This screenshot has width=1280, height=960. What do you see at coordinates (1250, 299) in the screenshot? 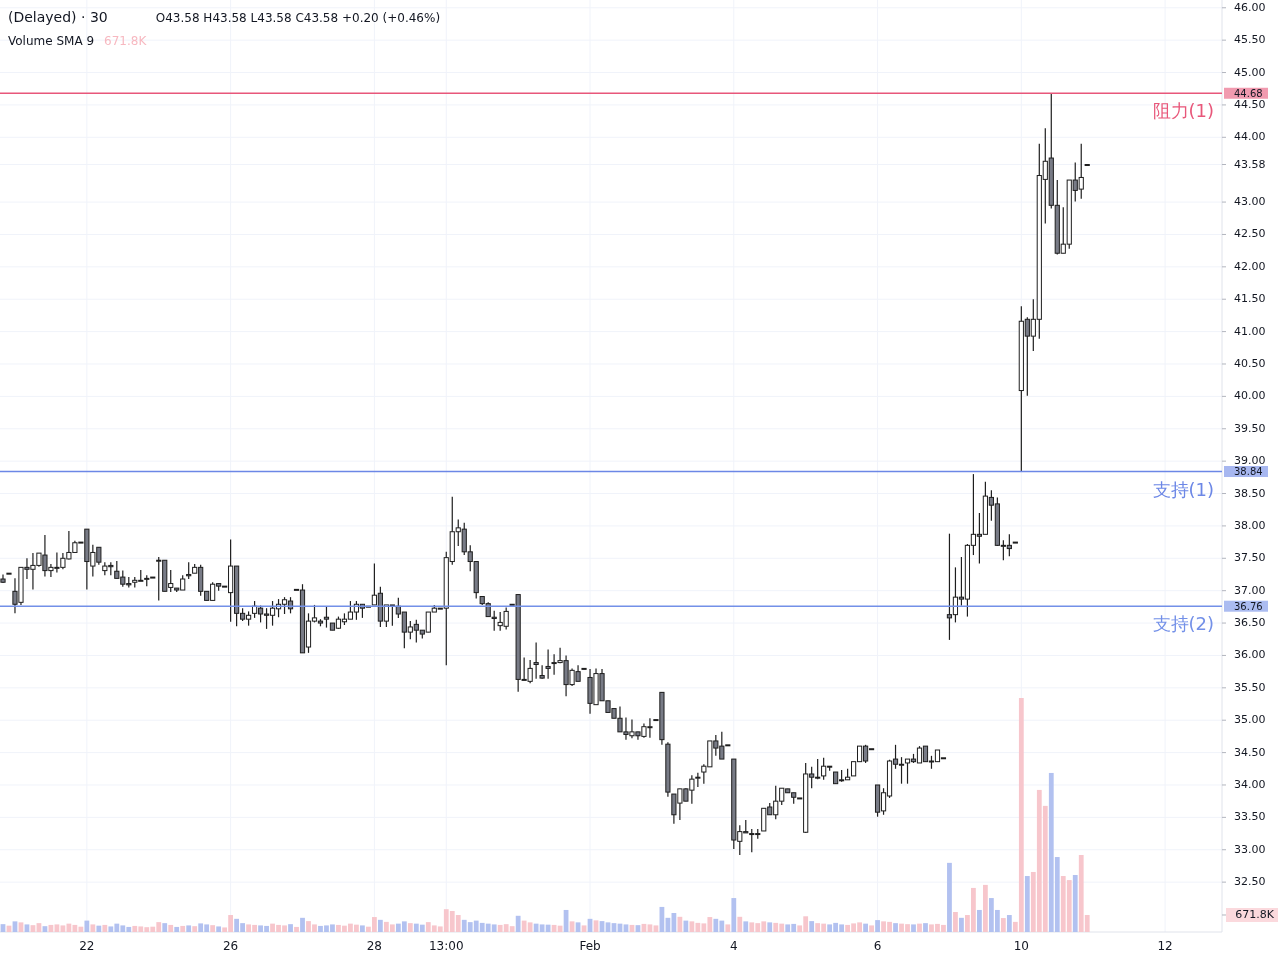
I see `y-tick-label: 41.50` at bounding box center [1250, 299].